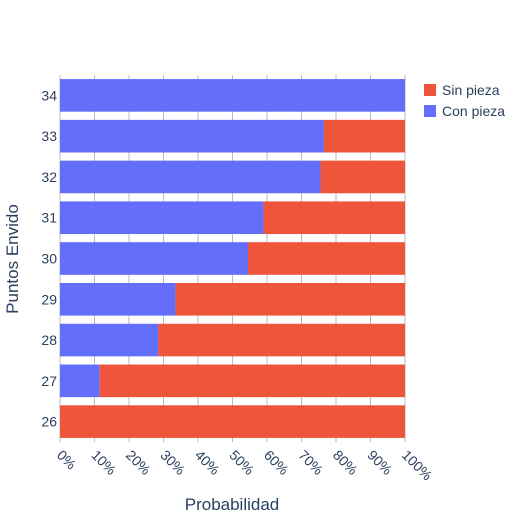 This screenshot has width=522, height=526. I want to click on y-axis-title: Puntos Envido, so click(12, 259).